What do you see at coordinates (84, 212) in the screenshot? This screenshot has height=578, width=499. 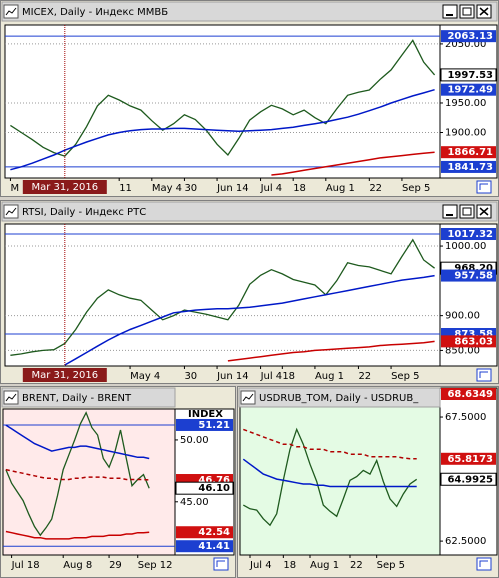 I see `window-title: RTSI, Daily - Индекс РТС` at bounding box center [84, 212].